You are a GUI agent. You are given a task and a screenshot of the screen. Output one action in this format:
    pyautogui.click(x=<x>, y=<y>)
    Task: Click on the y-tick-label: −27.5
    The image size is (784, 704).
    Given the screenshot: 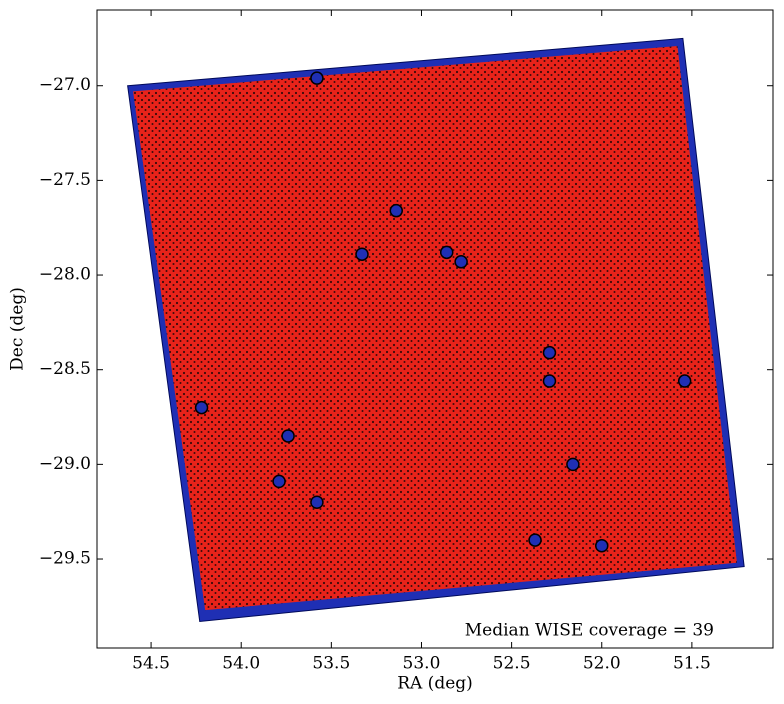 What is the action you would take?
    pyautogui.click(x=65, y=180)
    